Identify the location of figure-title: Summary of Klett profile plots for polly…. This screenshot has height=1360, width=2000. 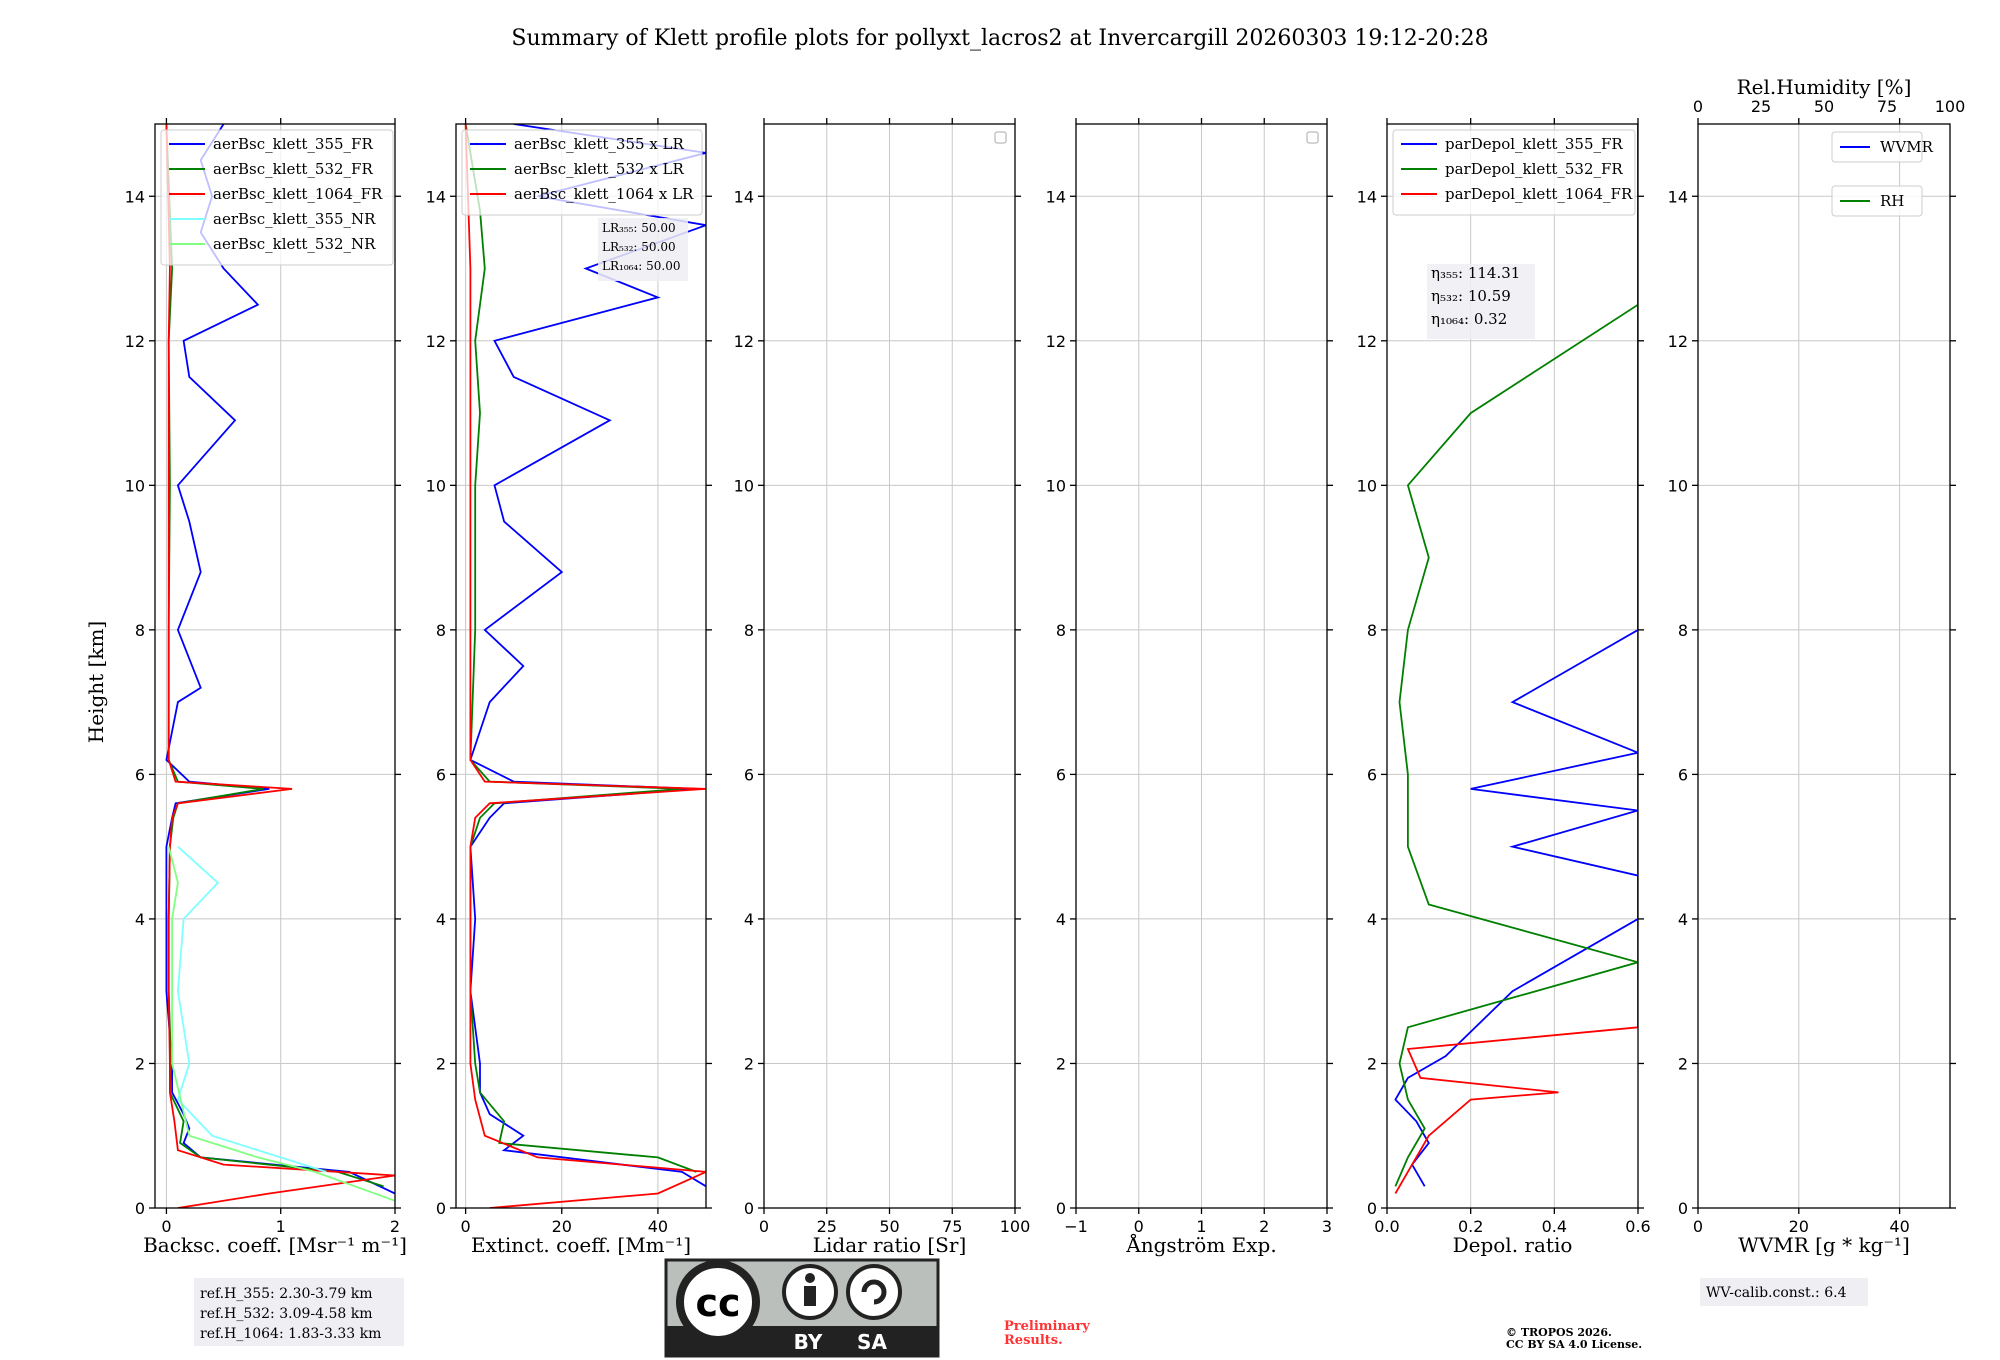
(999, 38).